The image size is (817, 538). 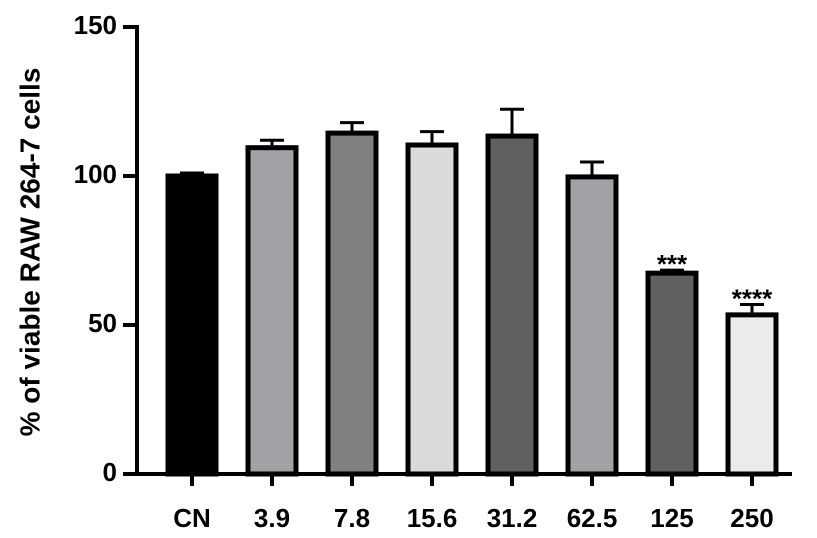 I want to click on y-tick-label: 50, so click(x=102, y=323).